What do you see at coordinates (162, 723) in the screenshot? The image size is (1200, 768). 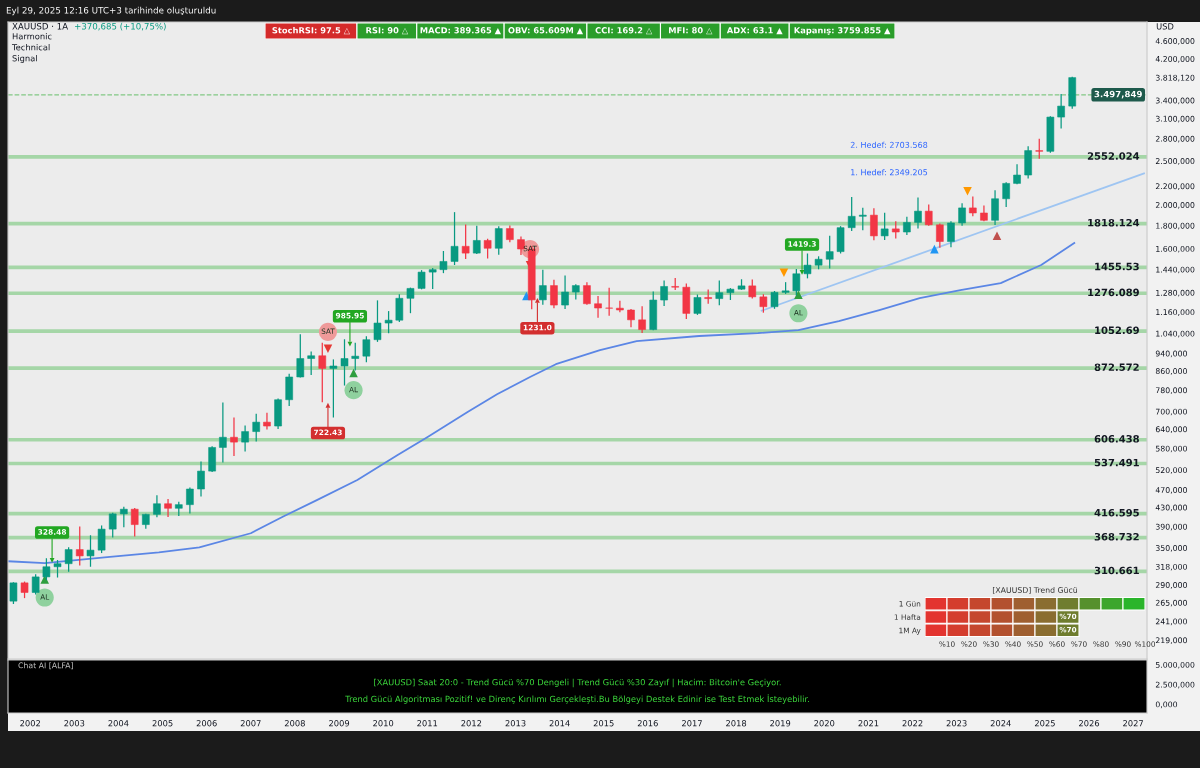 I see `x-tick-label: 2005` at bounding box center [162, 723].